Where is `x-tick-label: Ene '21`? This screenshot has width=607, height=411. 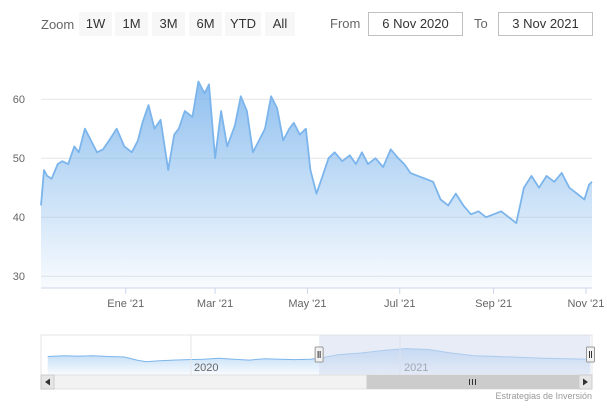
x-tick-label: Ene '21 is located at coordinates (125, 304).